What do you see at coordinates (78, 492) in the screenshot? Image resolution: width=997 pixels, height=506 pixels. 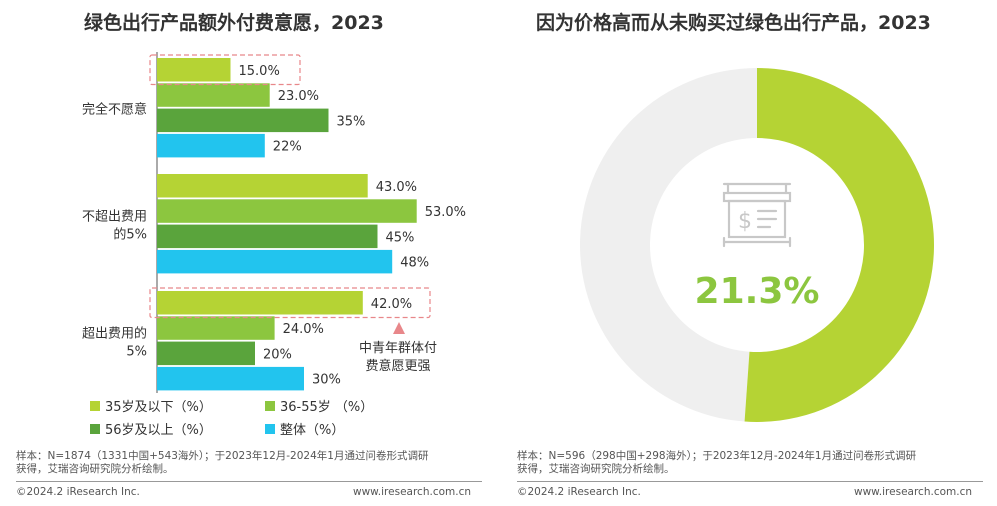 I see `left-copyright: ©2024.2 iResearch Inc.` at bounding box center [78, 492].